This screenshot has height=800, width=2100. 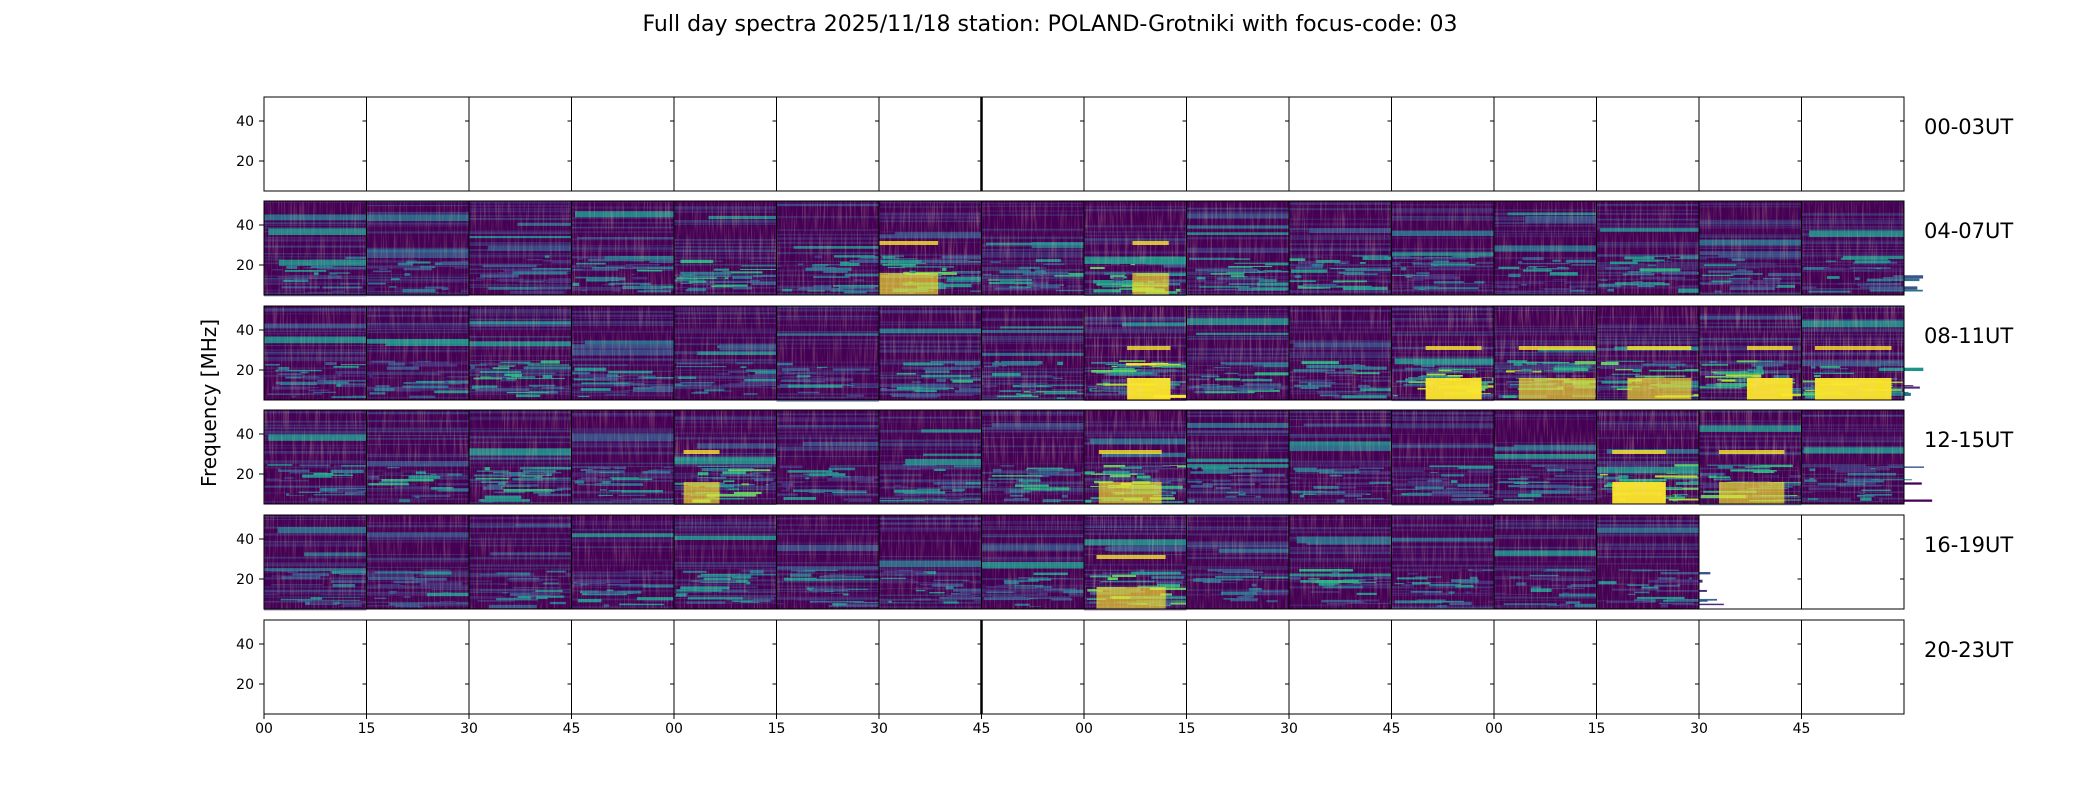 I want to click on x-tick-label: 45, so click(x=1392, y=729).